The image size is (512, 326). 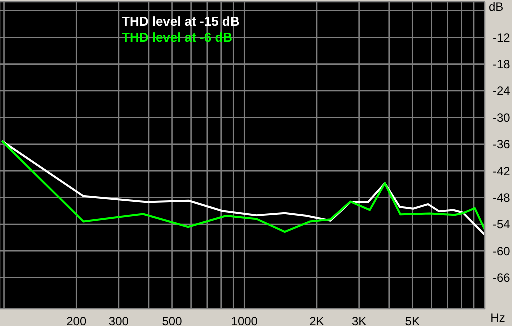 I want to click on x-tick-label: 300, so click(x=119, y=320).